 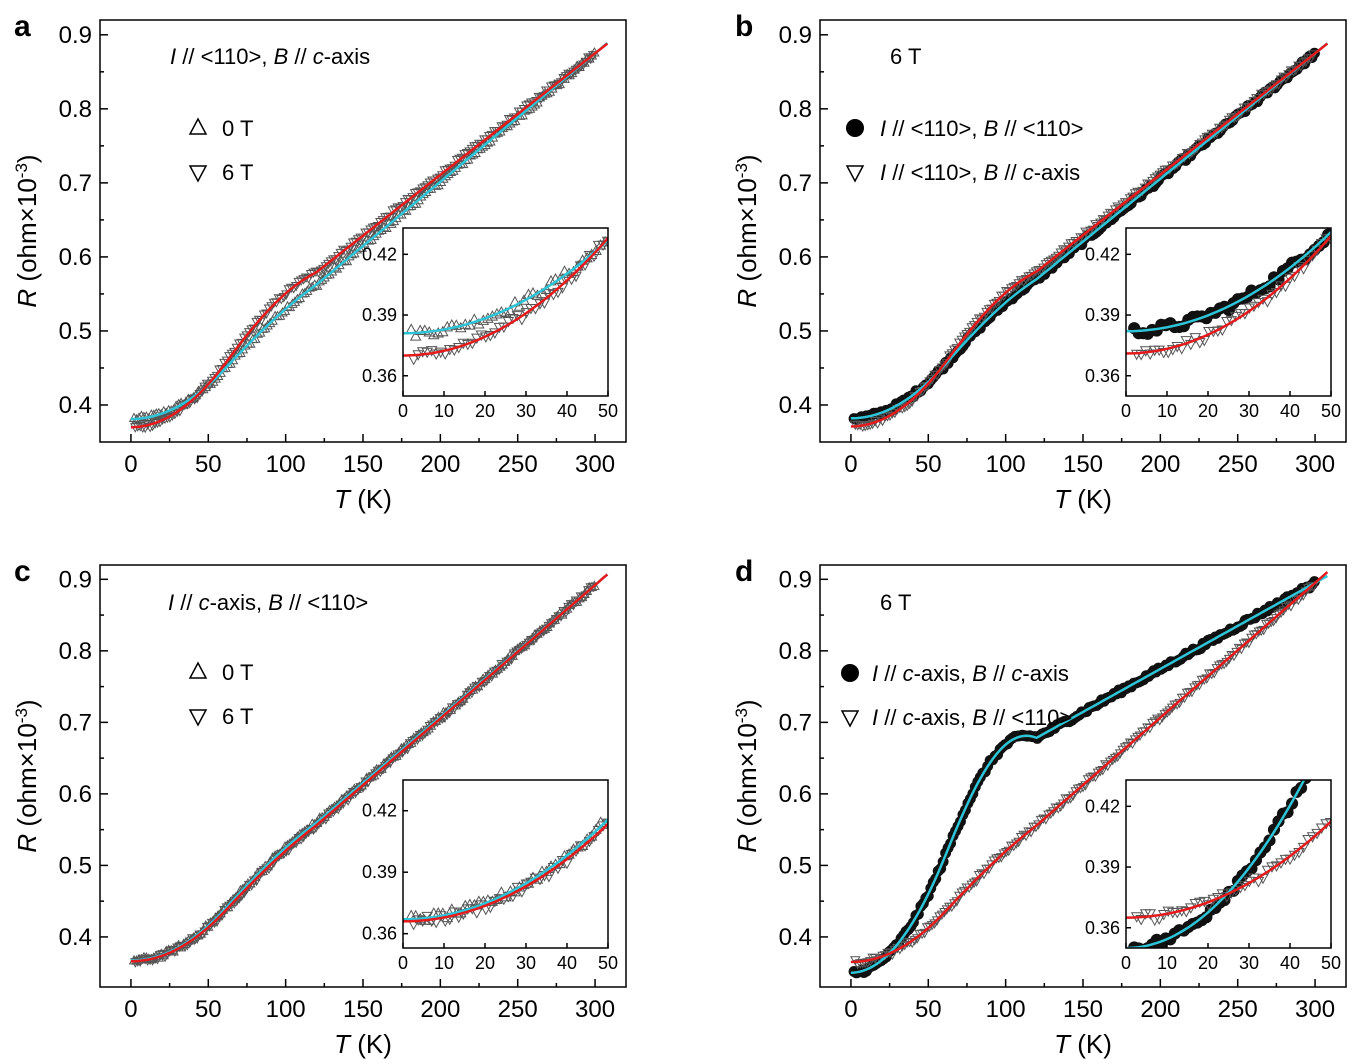 What do you see at coordinates (518, 464) in the screenshot?
I see `x-tick-label: 250` at bounding box center [518, 464].